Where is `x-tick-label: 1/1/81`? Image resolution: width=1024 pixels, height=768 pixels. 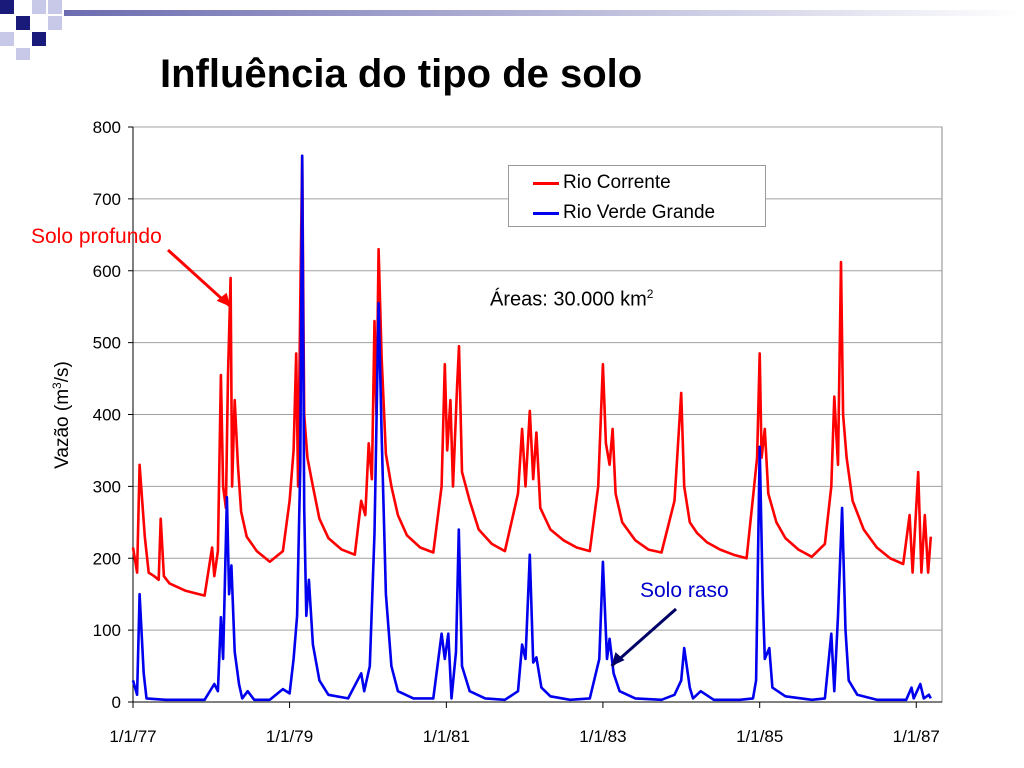
x-tick-label: 1/1/81 is located at coordinates (446, 736).